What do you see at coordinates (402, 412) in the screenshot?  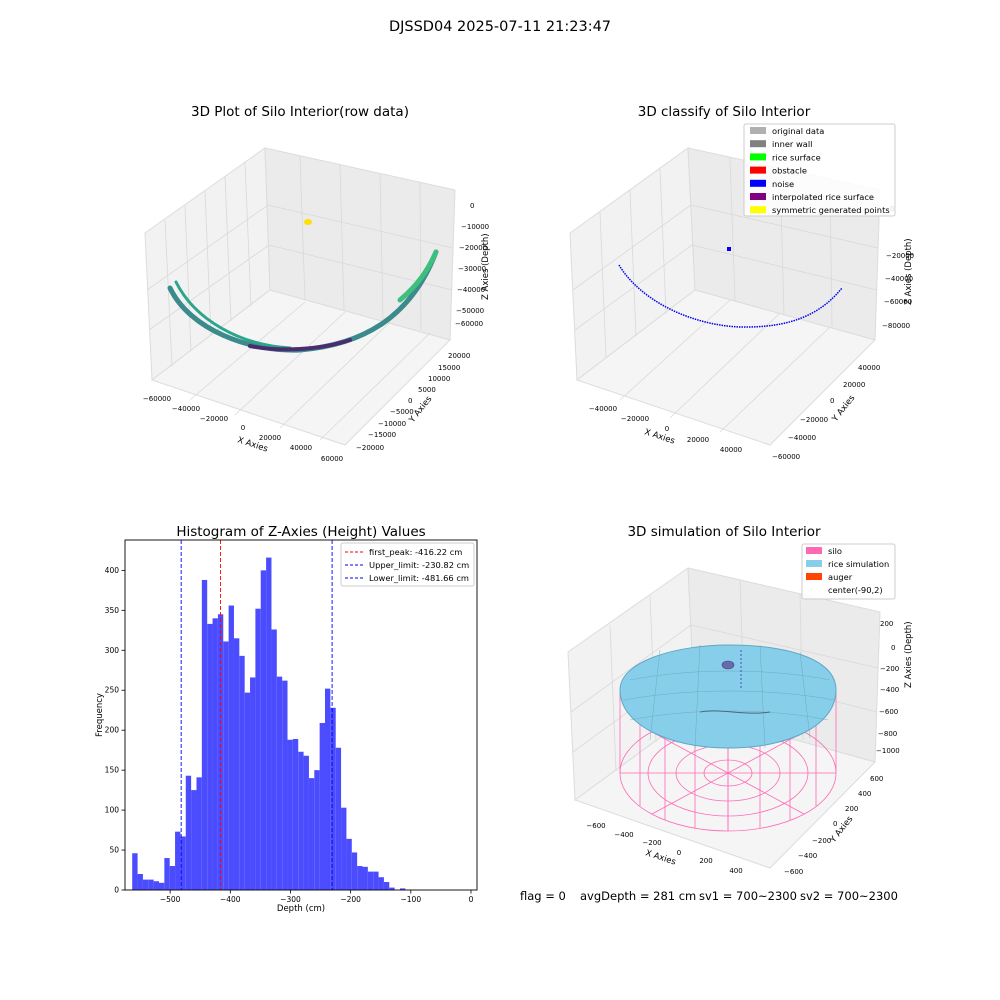 I see `raw-y-tick: −5000` at bounding box center [402, 412].